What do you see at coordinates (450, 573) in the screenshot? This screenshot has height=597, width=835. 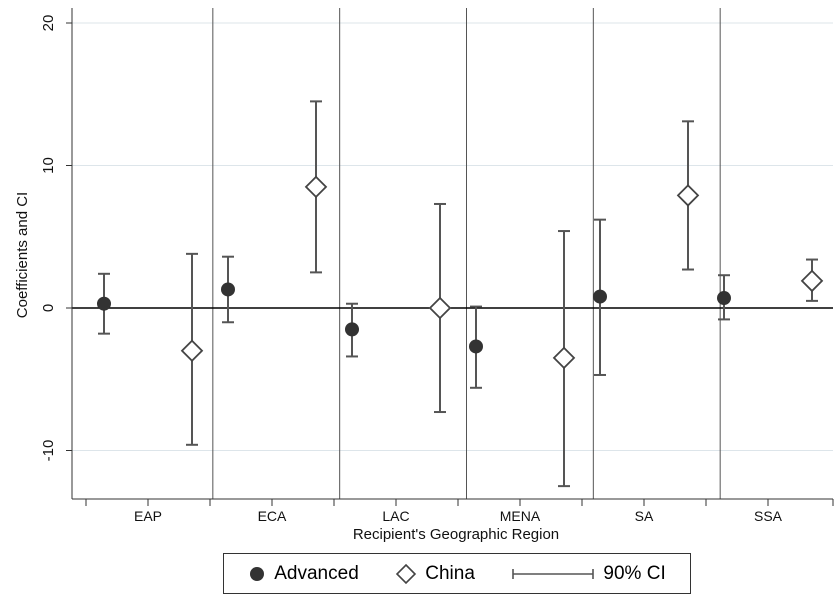 I see `legend-label-china: China` at bounding box center [450, 573].